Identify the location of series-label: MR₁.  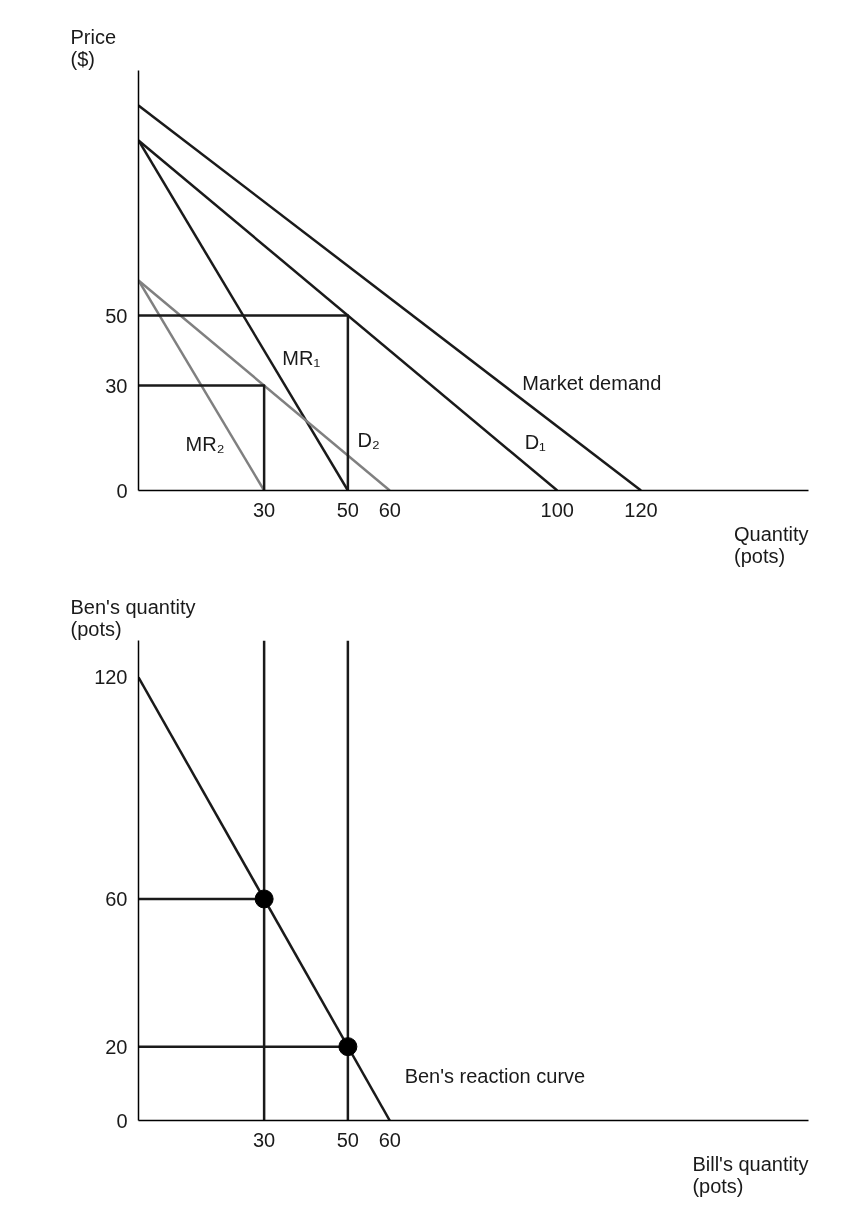
(301, 357).